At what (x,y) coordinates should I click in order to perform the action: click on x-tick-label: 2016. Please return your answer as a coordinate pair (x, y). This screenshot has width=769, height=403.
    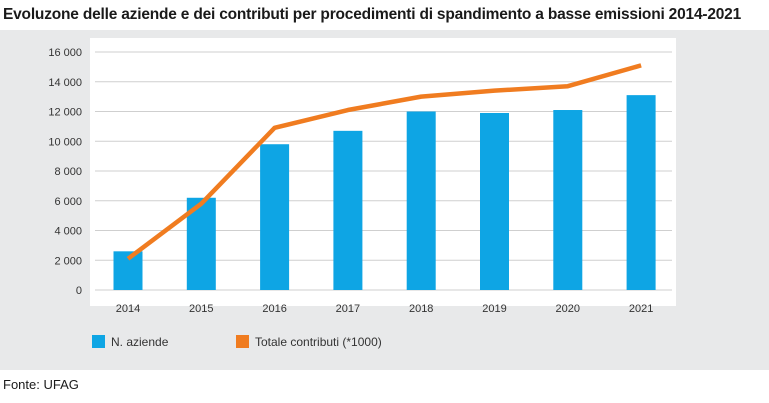
    Looking at the image, I should click on (274, 309).